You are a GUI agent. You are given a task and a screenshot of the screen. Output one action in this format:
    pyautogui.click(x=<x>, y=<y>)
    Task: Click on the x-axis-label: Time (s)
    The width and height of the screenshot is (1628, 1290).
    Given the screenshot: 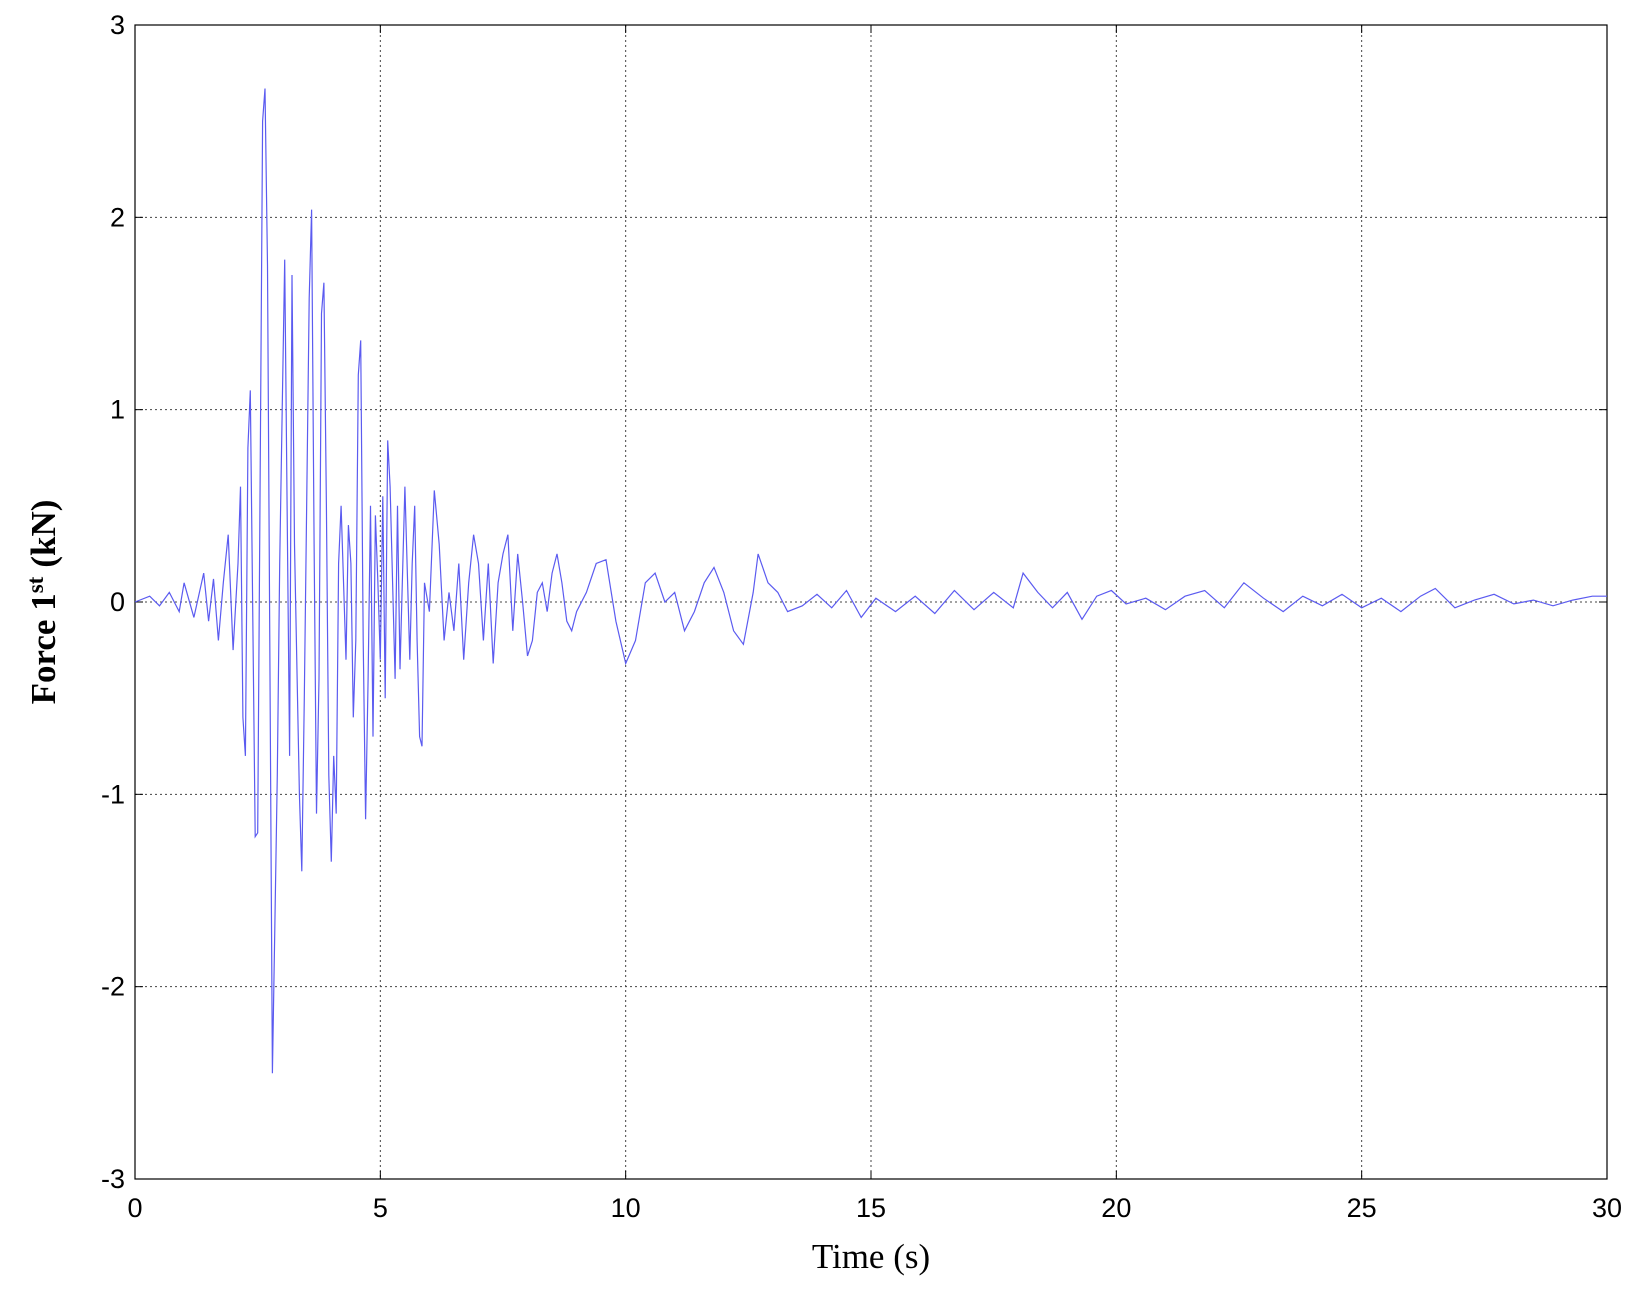 What is the action you would take?
    pyautogui.click(x=871, y=1256)
    